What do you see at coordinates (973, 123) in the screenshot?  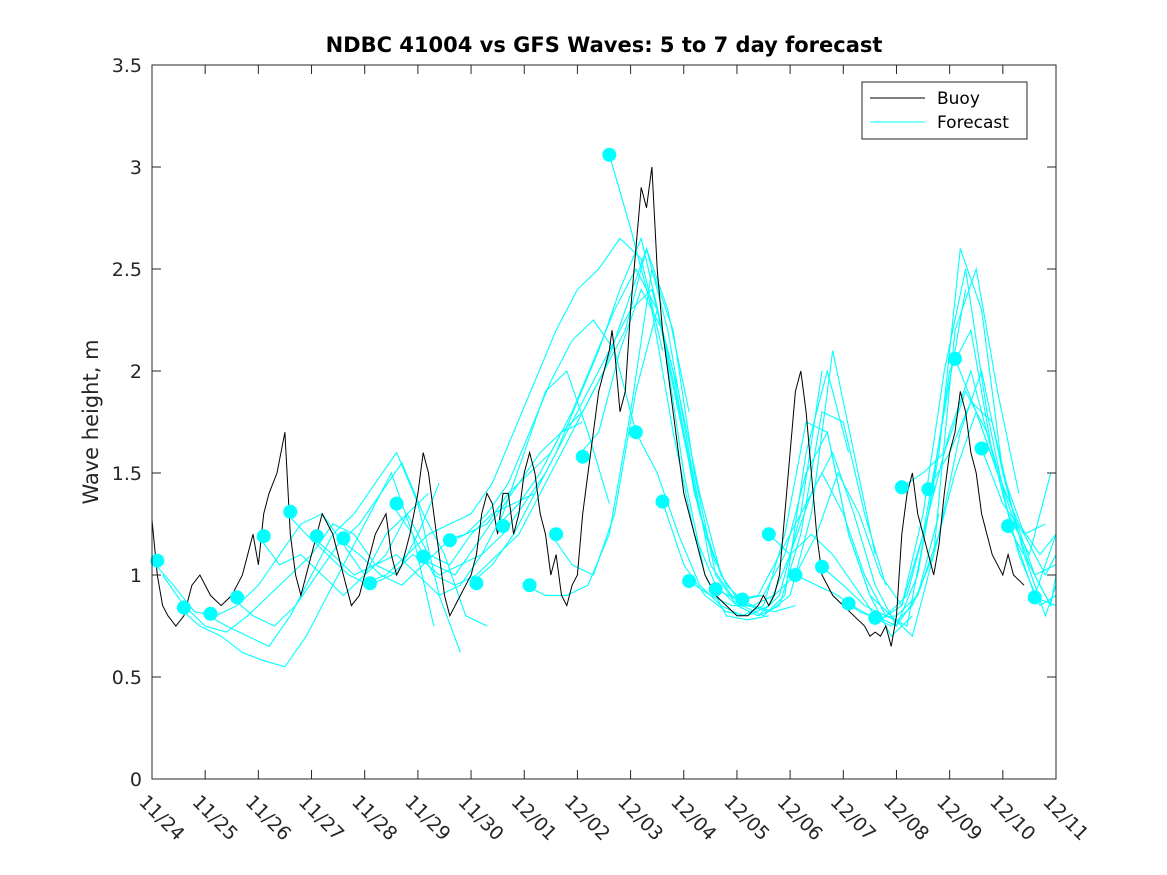 I see `legend-forecast-label: Forecast` at bounding box center [973, 123].